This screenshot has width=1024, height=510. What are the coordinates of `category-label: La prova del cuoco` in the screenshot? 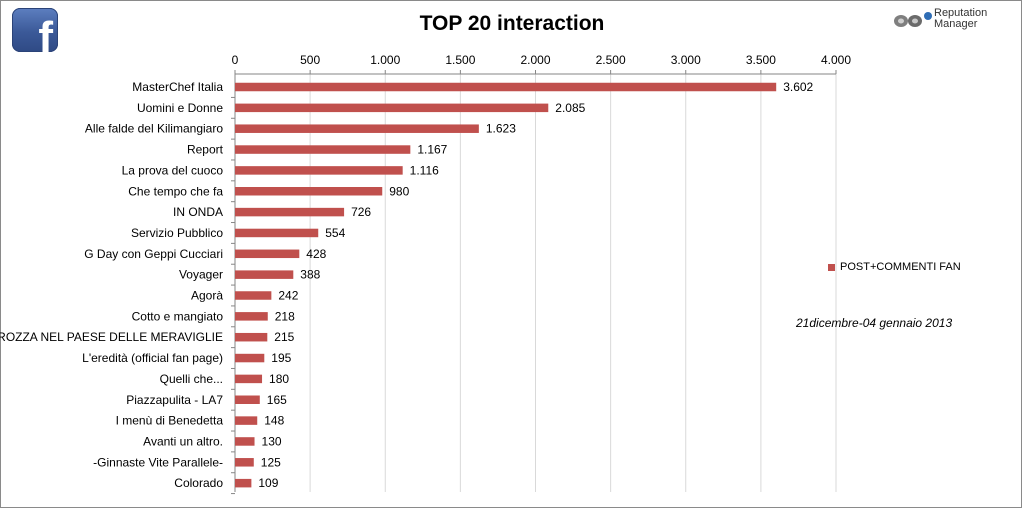 It's located at (173, 170).